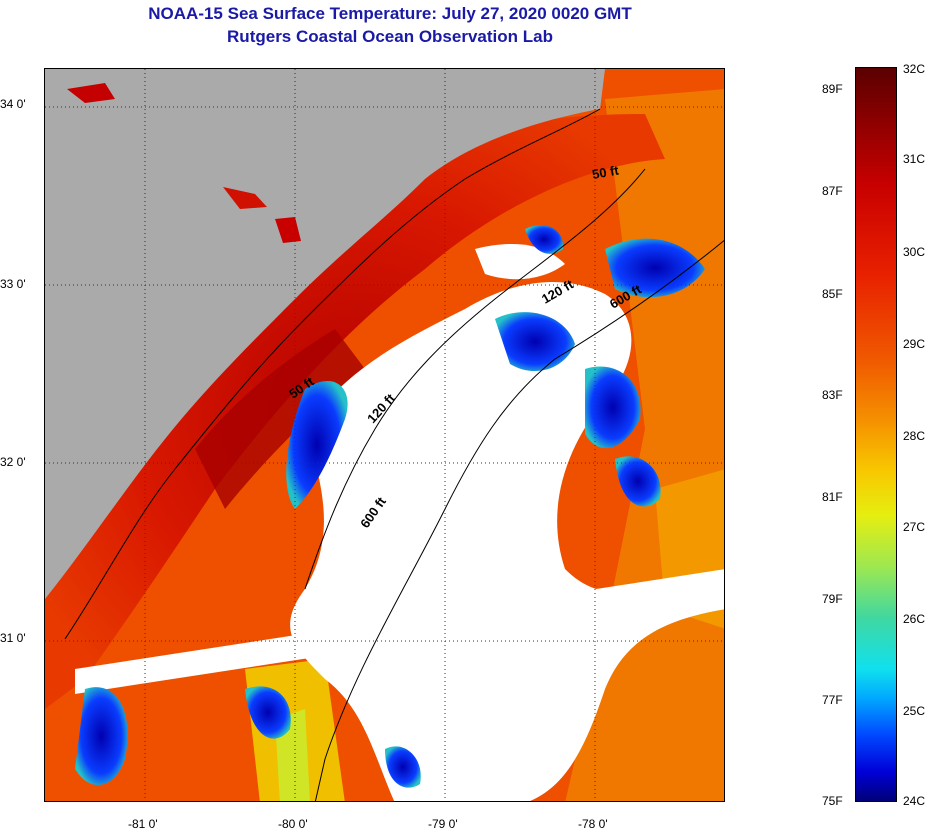 The height and width of the screenshot is (832, 936). Describe the element at coordinates (13, 104) in the screenshot. I see `lat-label-34: 34 0'` at that location.